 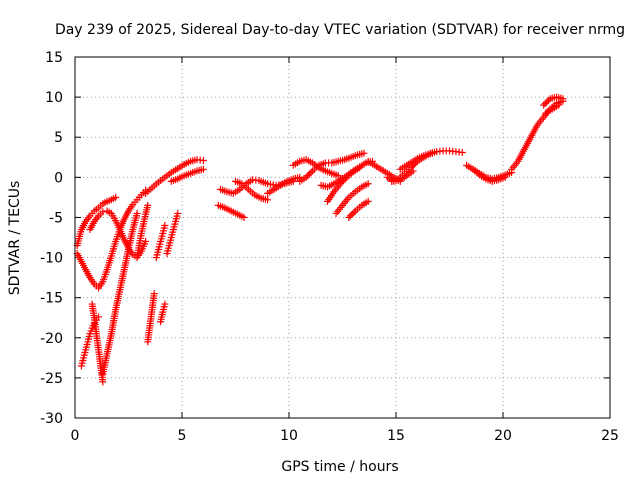 I want to click on x-tick-label: 5, so click(x=182, y=436).